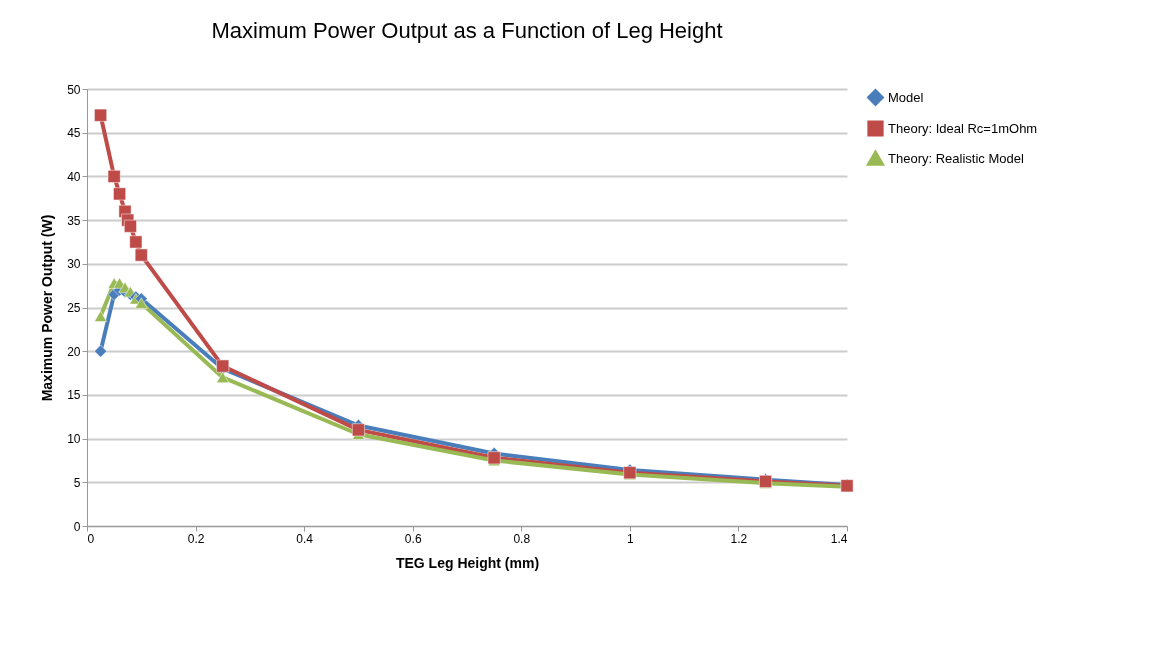 Image resolution: width=1149 pixels, height=647 pixels. I want to click on y-tick-label: 30, so click(74, 264).